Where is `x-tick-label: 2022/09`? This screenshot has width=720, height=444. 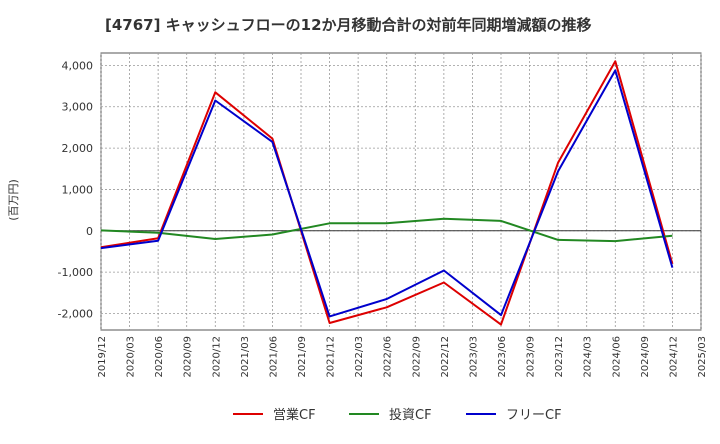
x-tick-label: 2022/09 is located at coordinates (416, 357).